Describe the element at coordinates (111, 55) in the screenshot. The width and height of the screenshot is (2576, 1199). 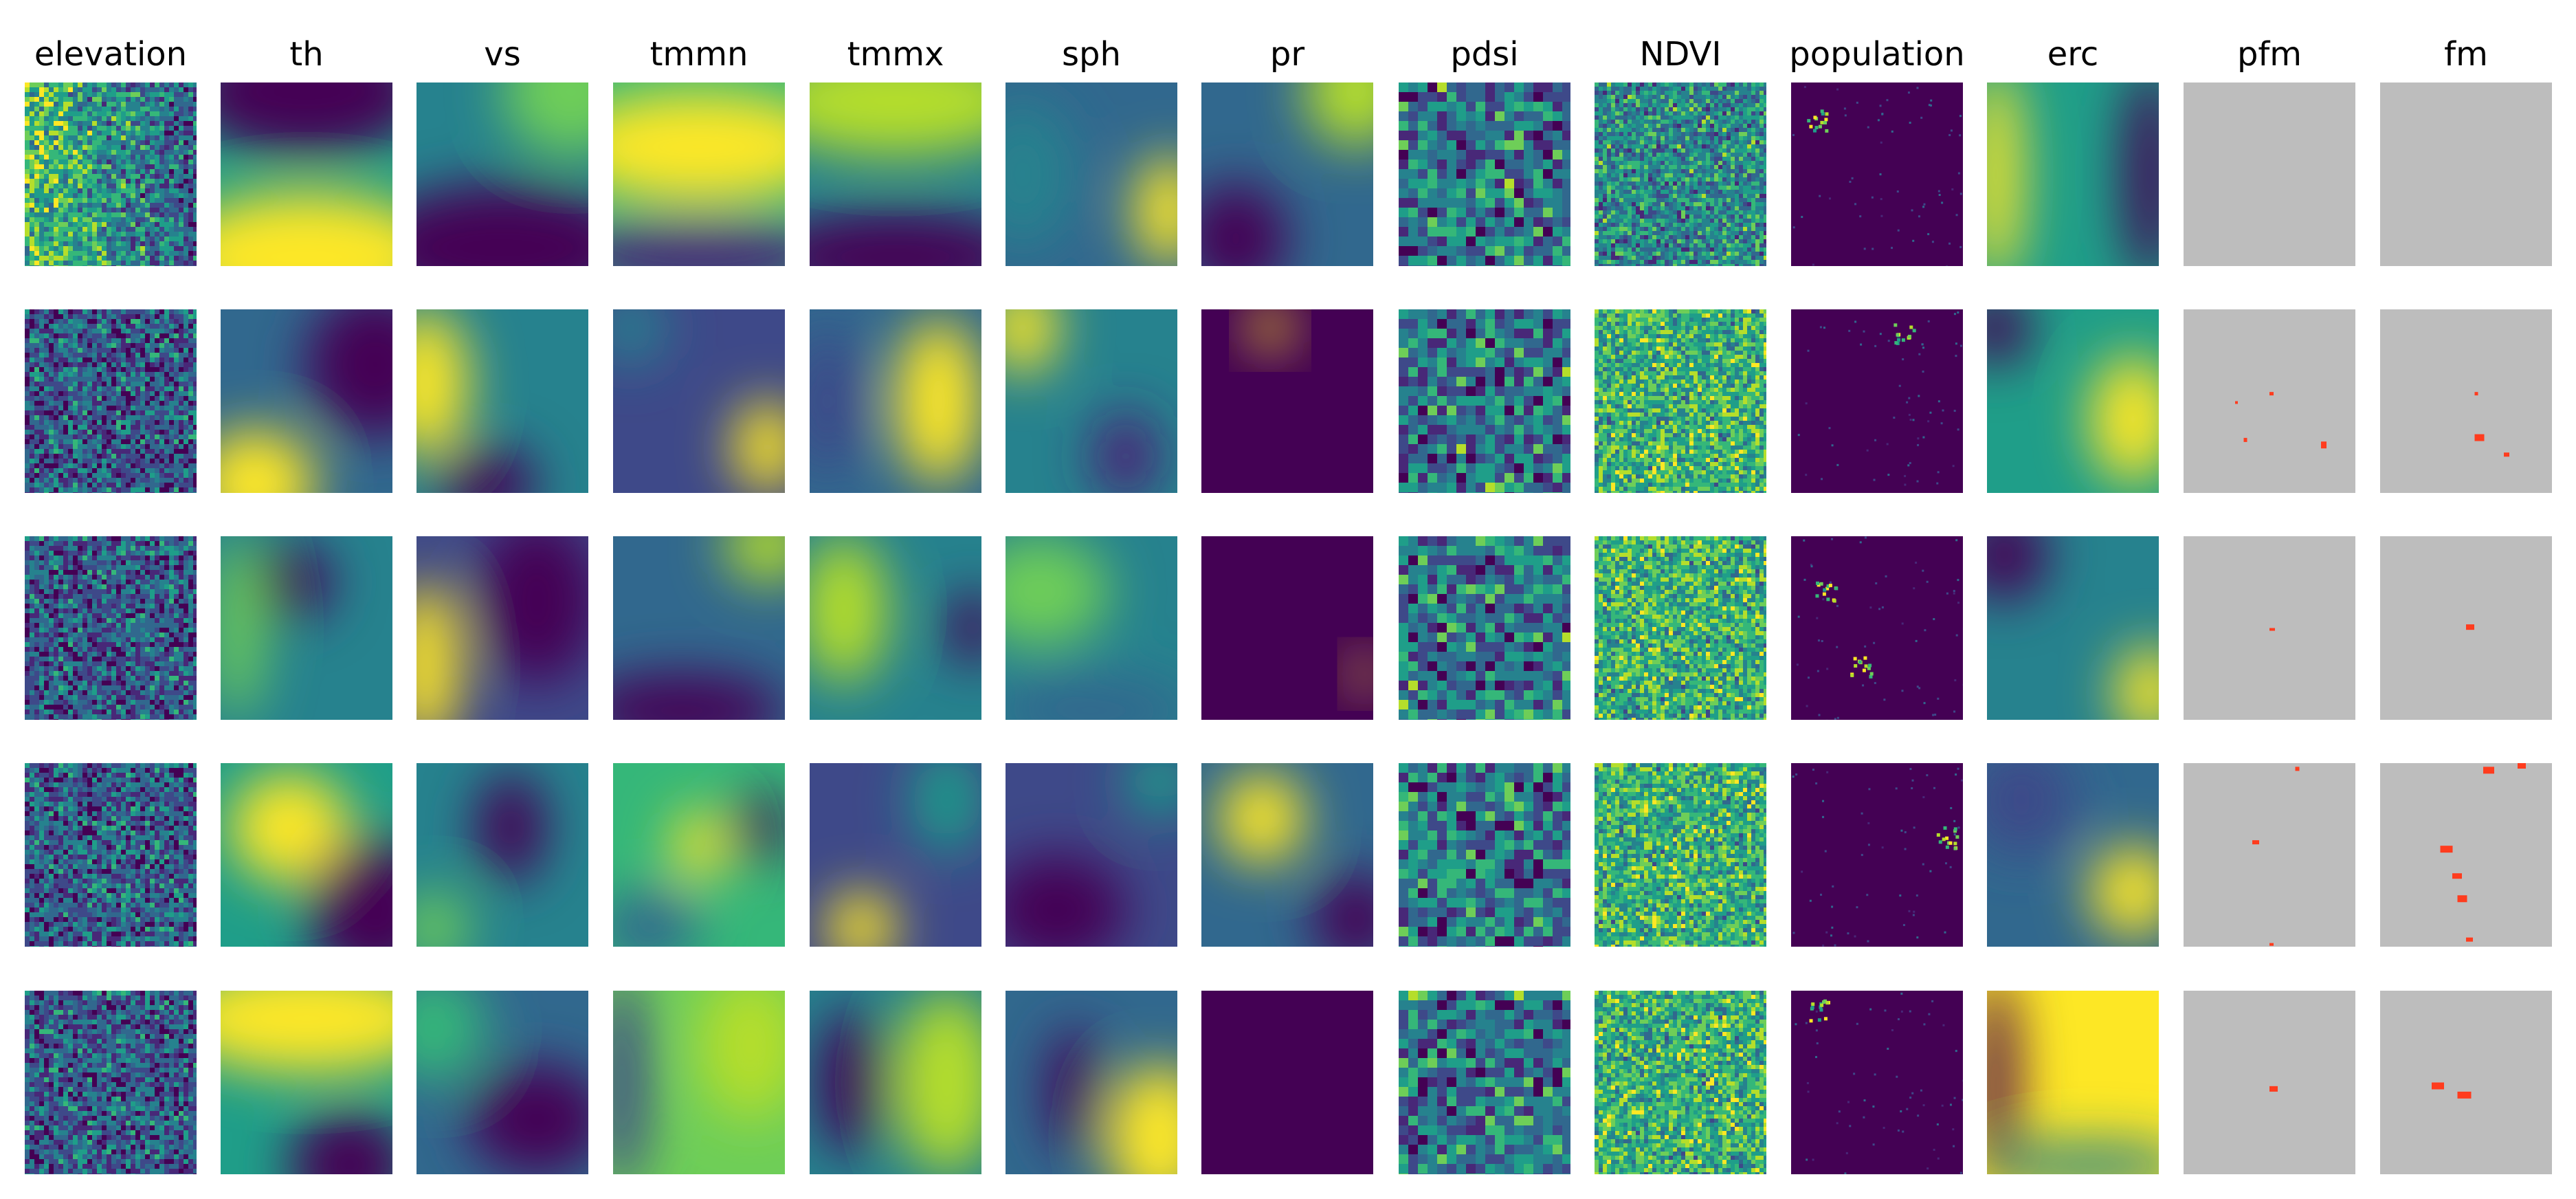
I see `column-label-elevation: elevation` at that location.